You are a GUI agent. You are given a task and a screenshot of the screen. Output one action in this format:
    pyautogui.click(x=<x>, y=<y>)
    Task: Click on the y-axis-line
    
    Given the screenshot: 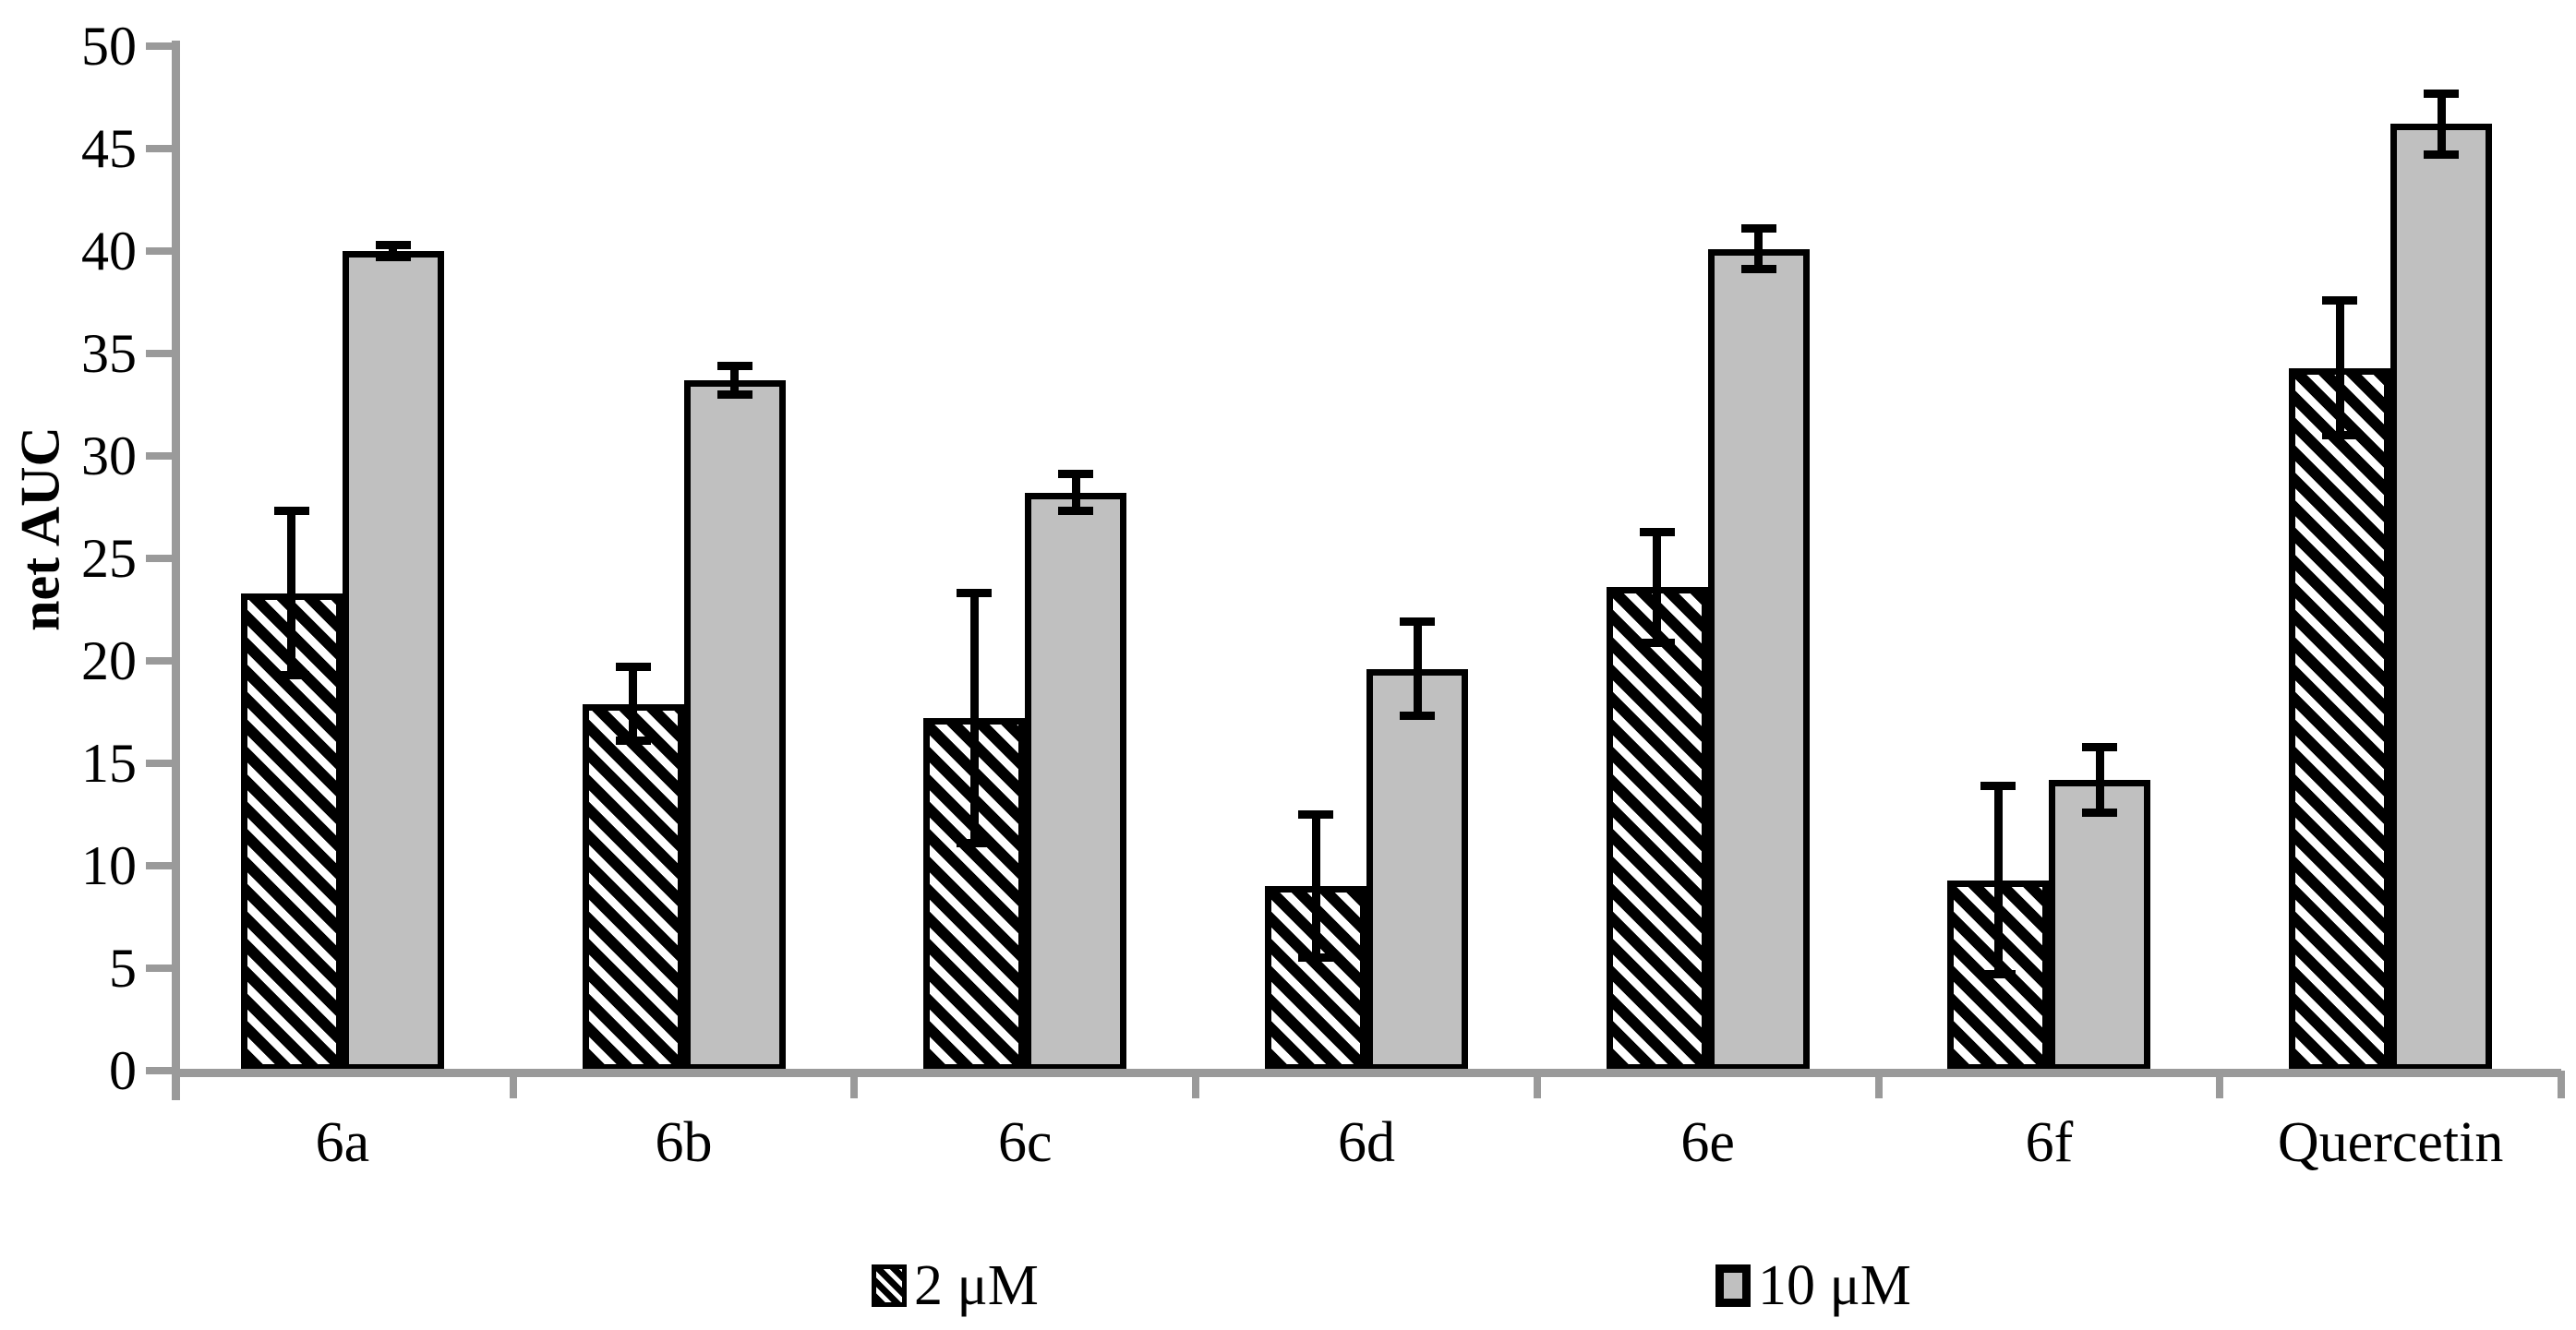 What is the action you would take?
    pyautogui.click(x=176, y=570)
    